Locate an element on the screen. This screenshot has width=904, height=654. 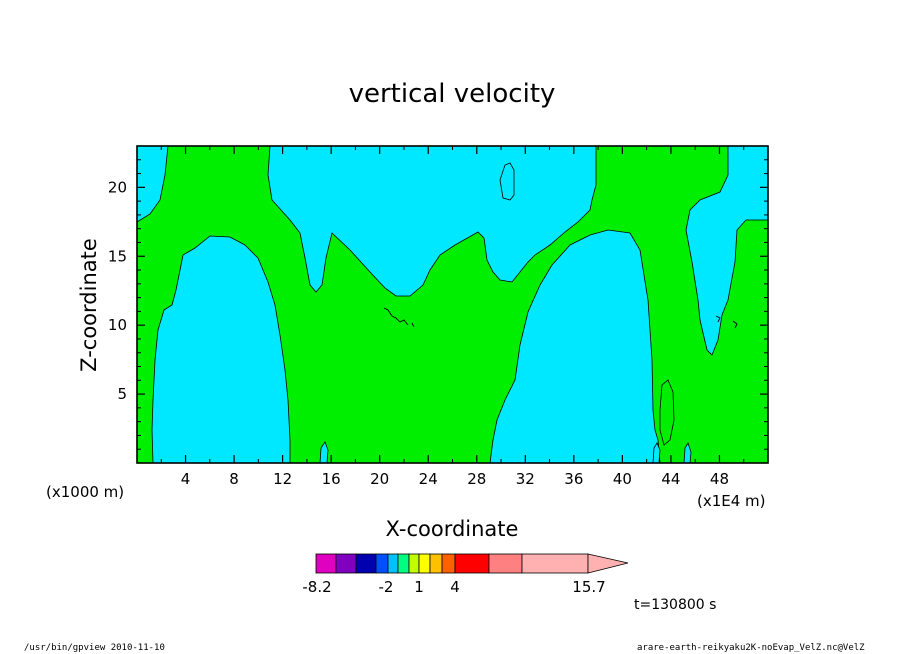
y-tick-label: 15 is located at coordinates (117, 256).